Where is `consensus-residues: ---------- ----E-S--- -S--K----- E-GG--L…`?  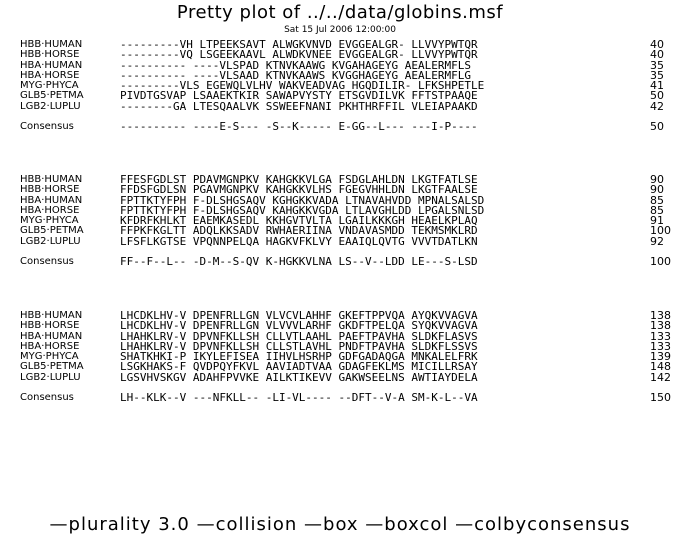 consensus-residues: ---------- ----E-S--- -S--K----- E-GG--L… is located at coordinates (299, 127).